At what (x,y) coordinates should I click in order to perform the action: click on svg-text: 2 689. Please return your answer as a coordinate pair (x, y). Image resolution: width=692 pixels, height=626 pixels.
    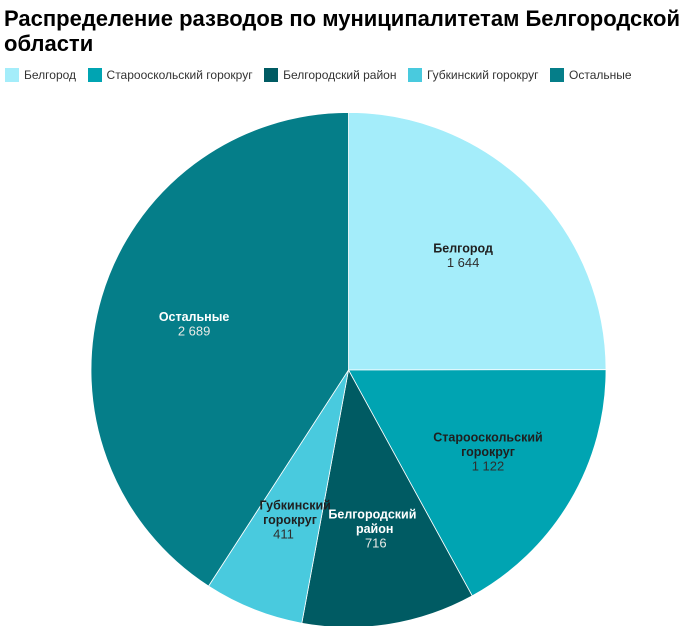
    Looking at the image, I should click on (194, 330).